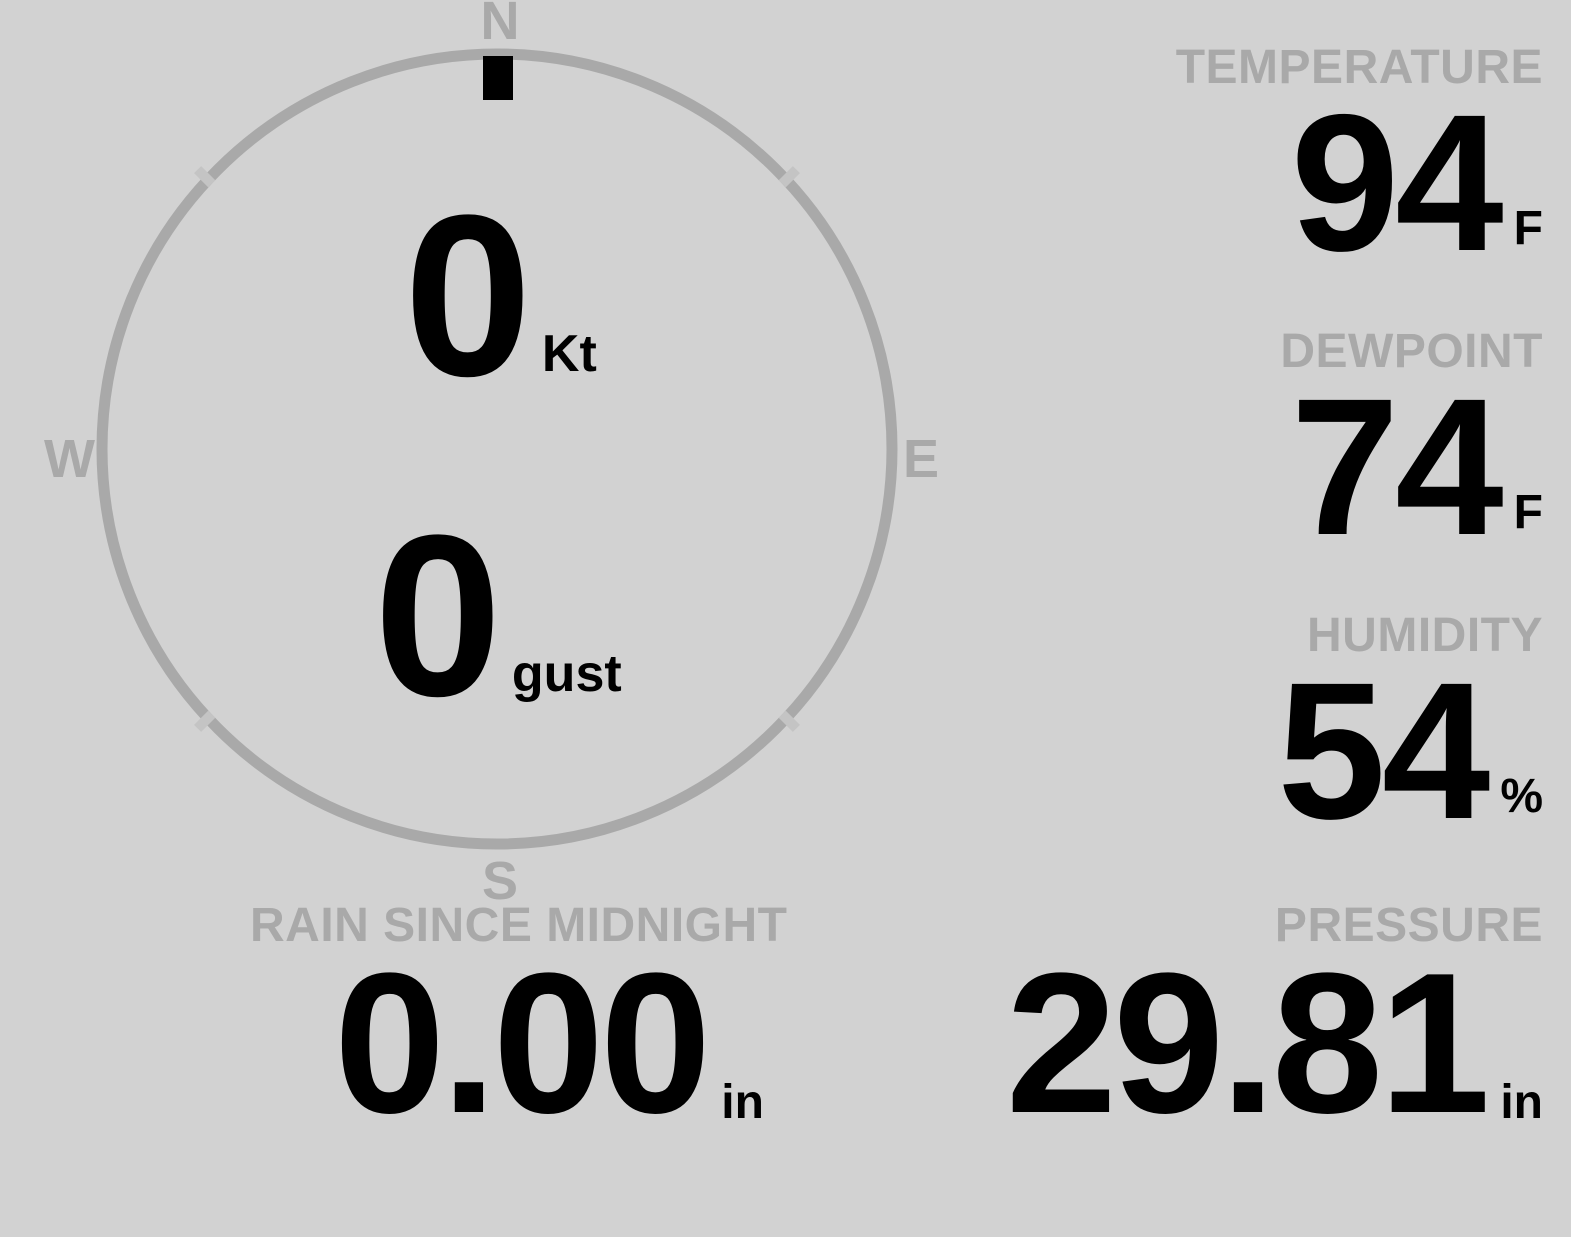 This screenshot has height=1237, width=1571. I want to click on dewpoint-value: 74, so click(1397, 467).